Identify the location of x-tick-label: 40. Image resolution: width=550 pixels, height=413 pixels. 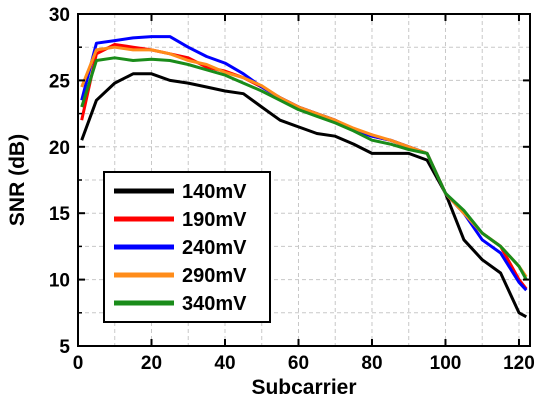
(224, 363).